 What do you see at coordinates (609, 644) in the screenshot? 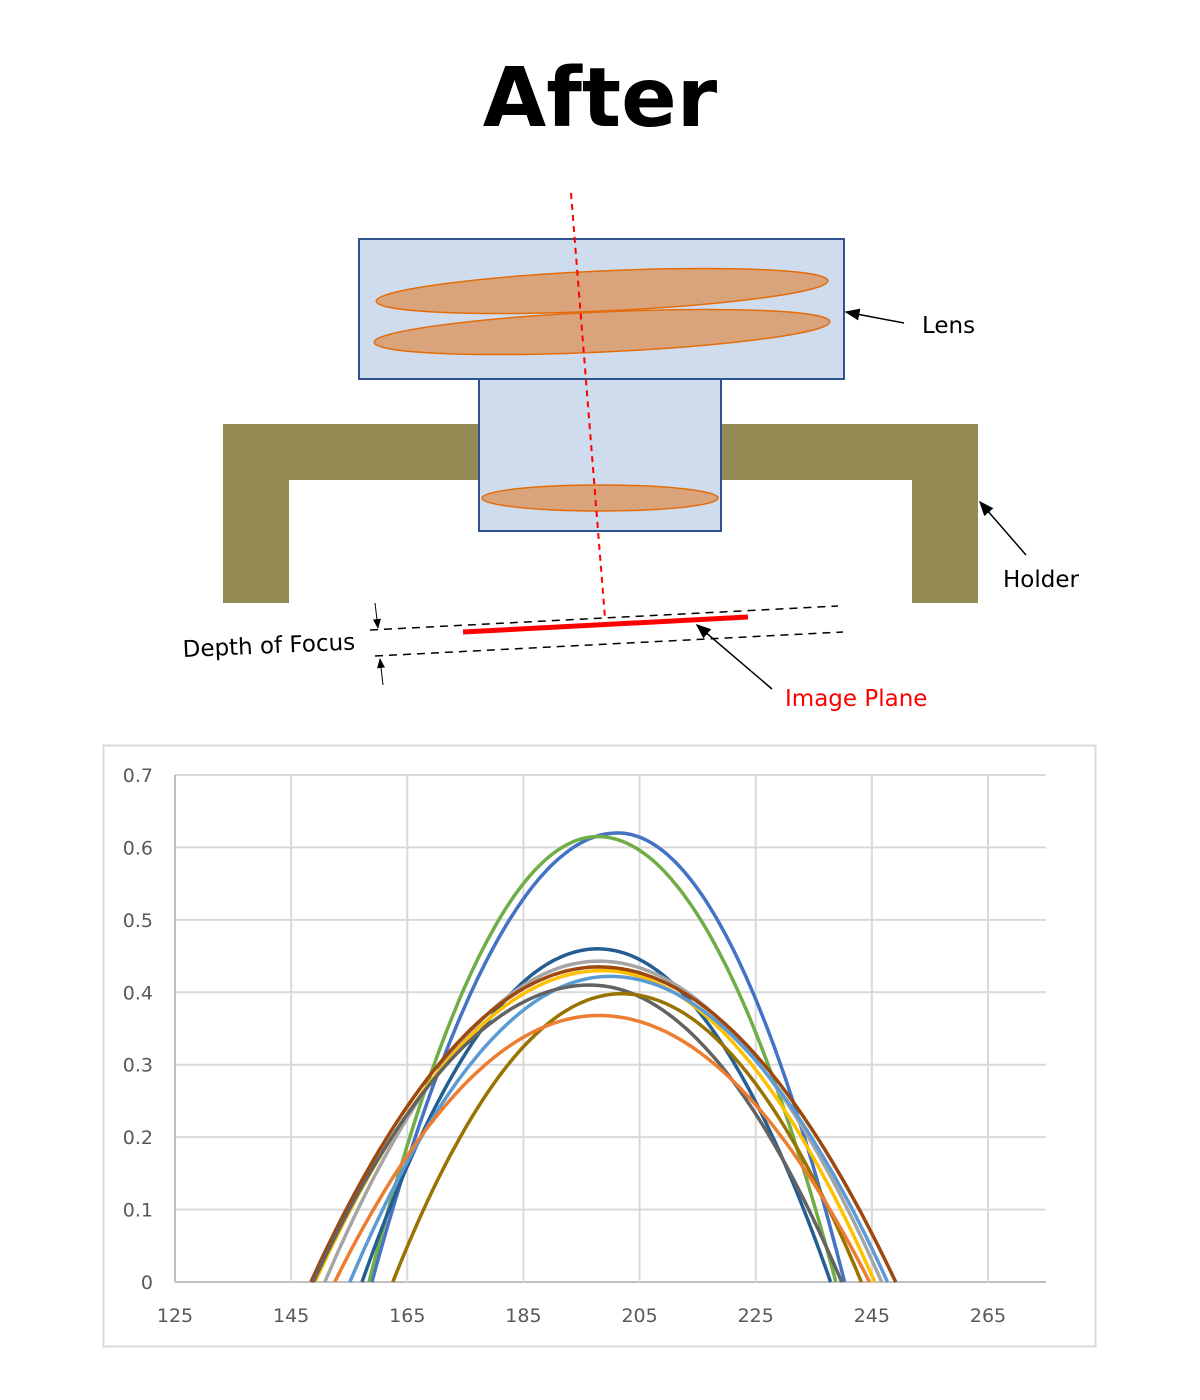
I see `focus-limit-bottom` at bounding box center [609, 644].